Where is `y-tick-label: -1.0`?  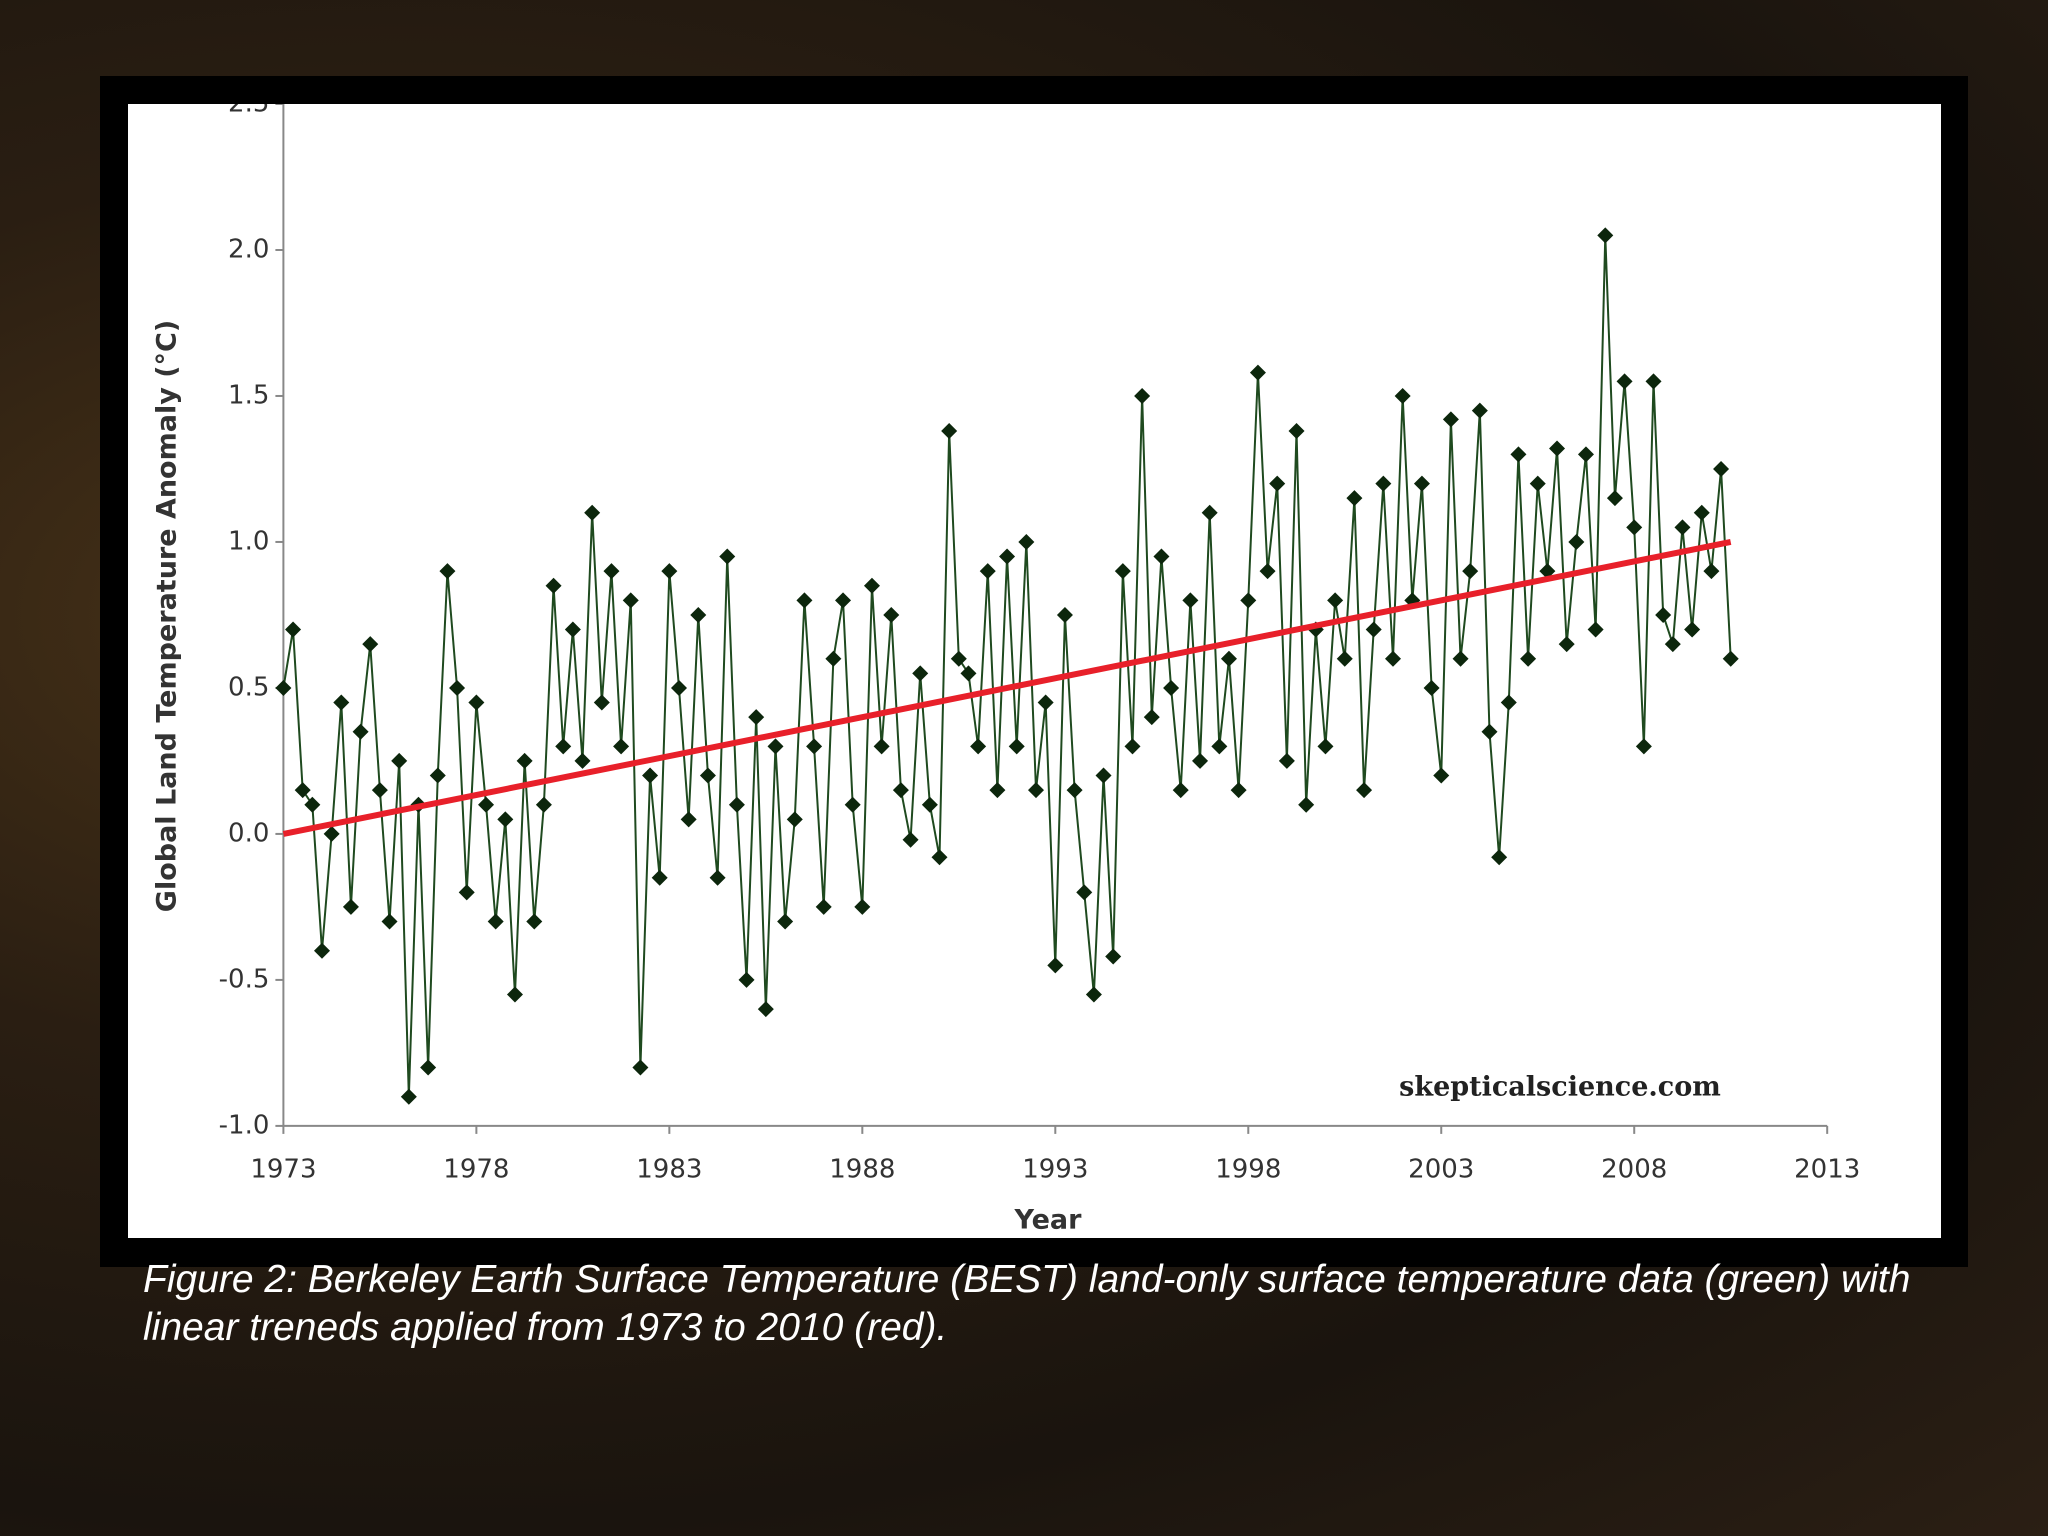
y-tick-label: -1.0 is located at coordinates (244, 1125).